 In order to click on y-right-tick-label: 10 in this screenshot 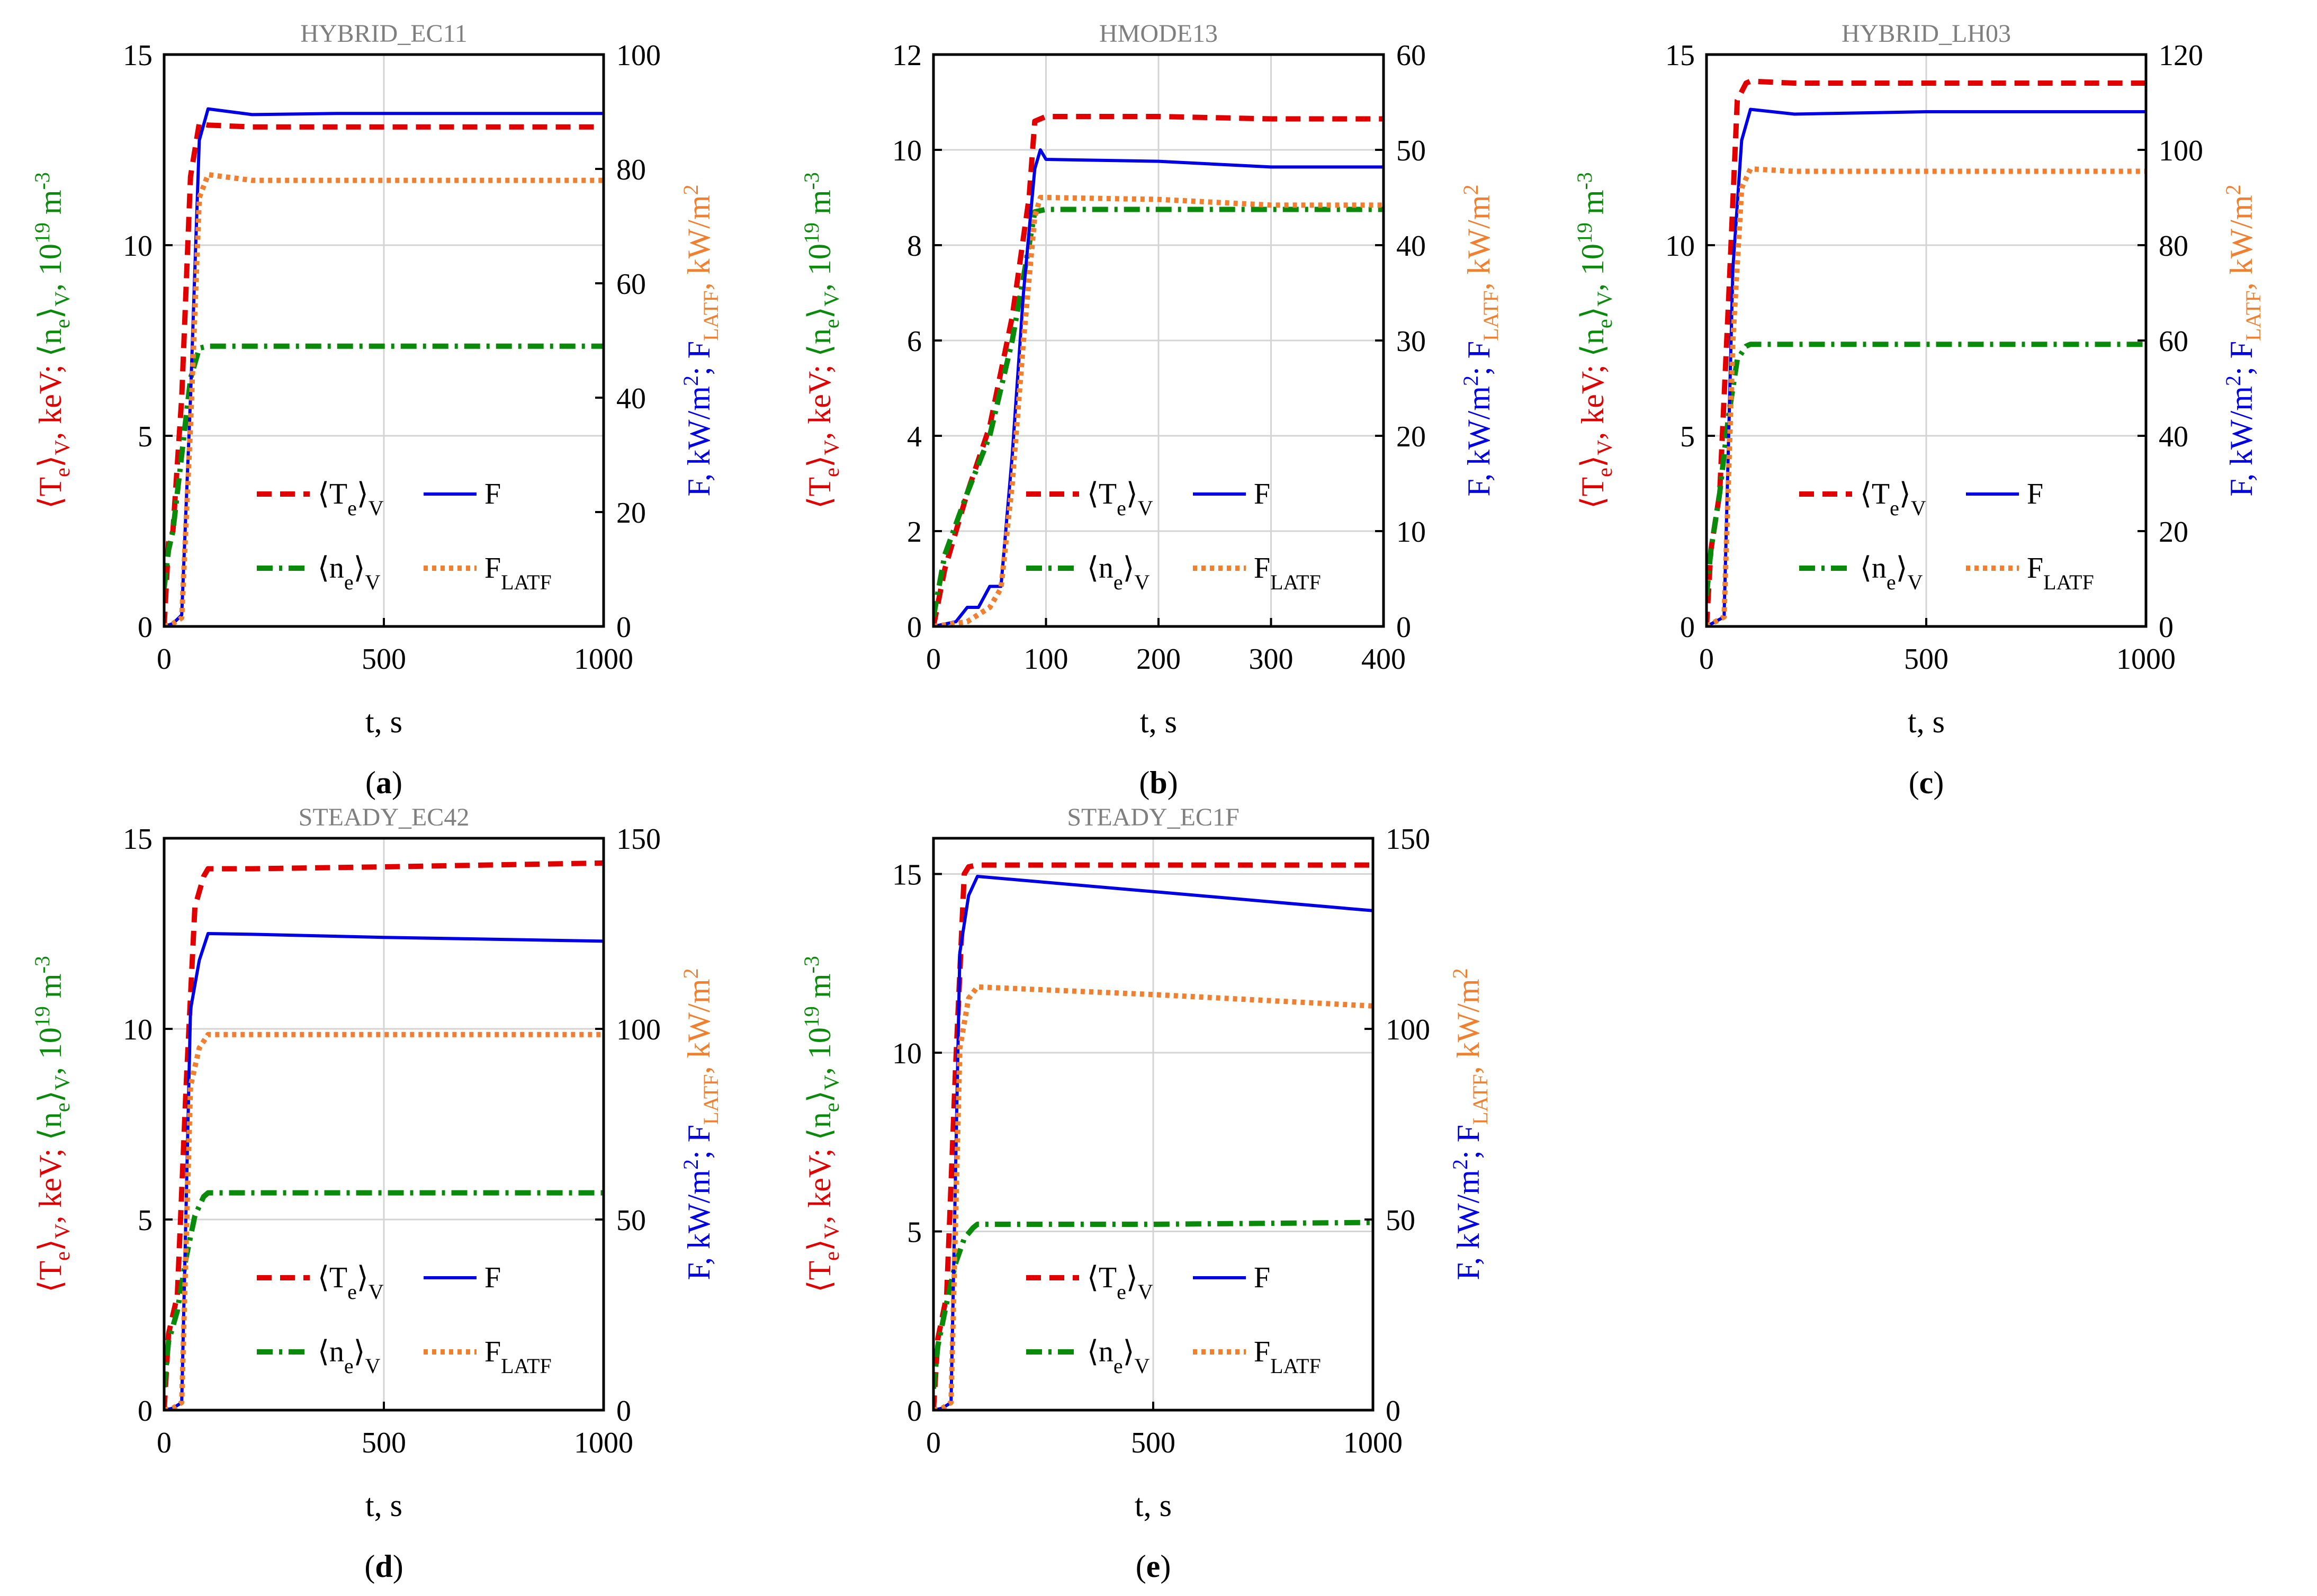, I will do `click(1411, 532)`.